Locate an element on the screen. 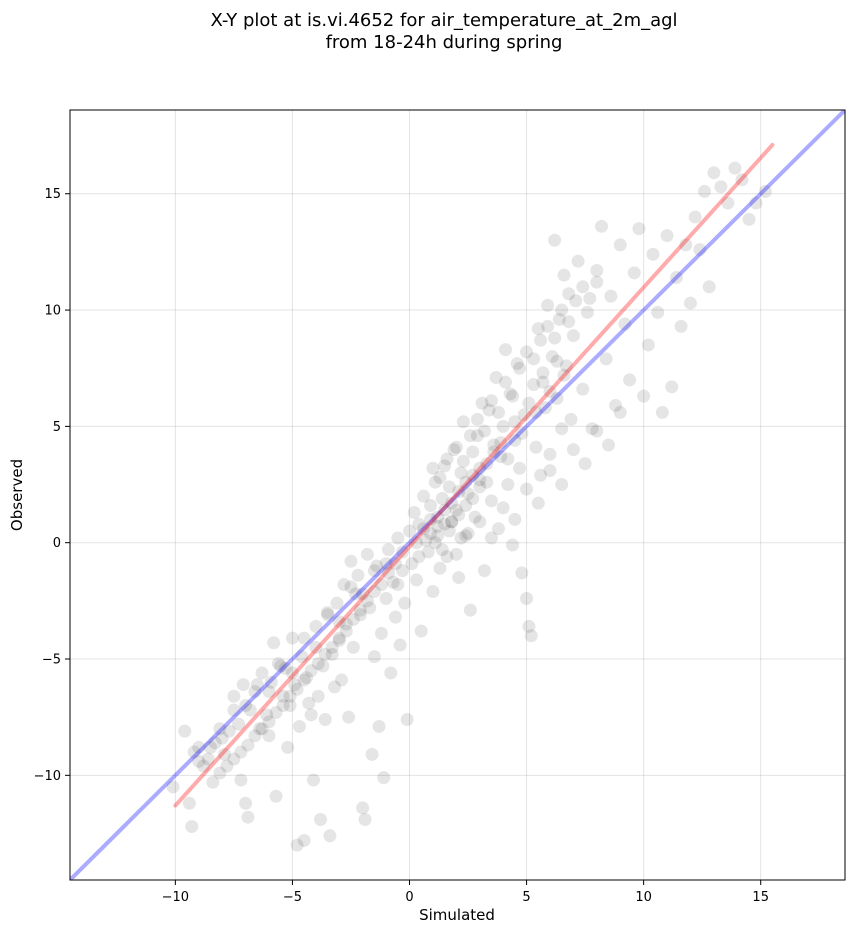 This screenshot has width=854, height=934. y-tick-label: −5 is located at coordinates (51, 660).